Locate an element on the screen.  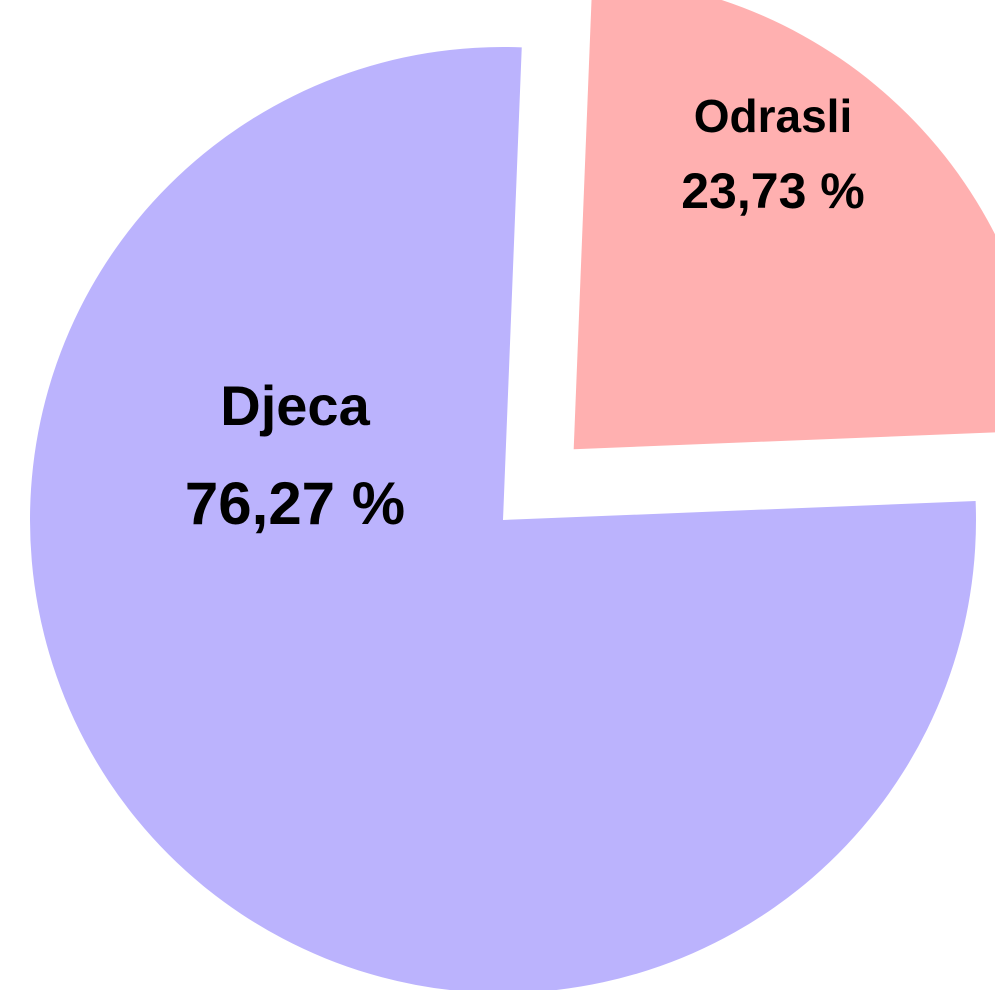
slice-label: Djeca is located at coordinates (295, 405).